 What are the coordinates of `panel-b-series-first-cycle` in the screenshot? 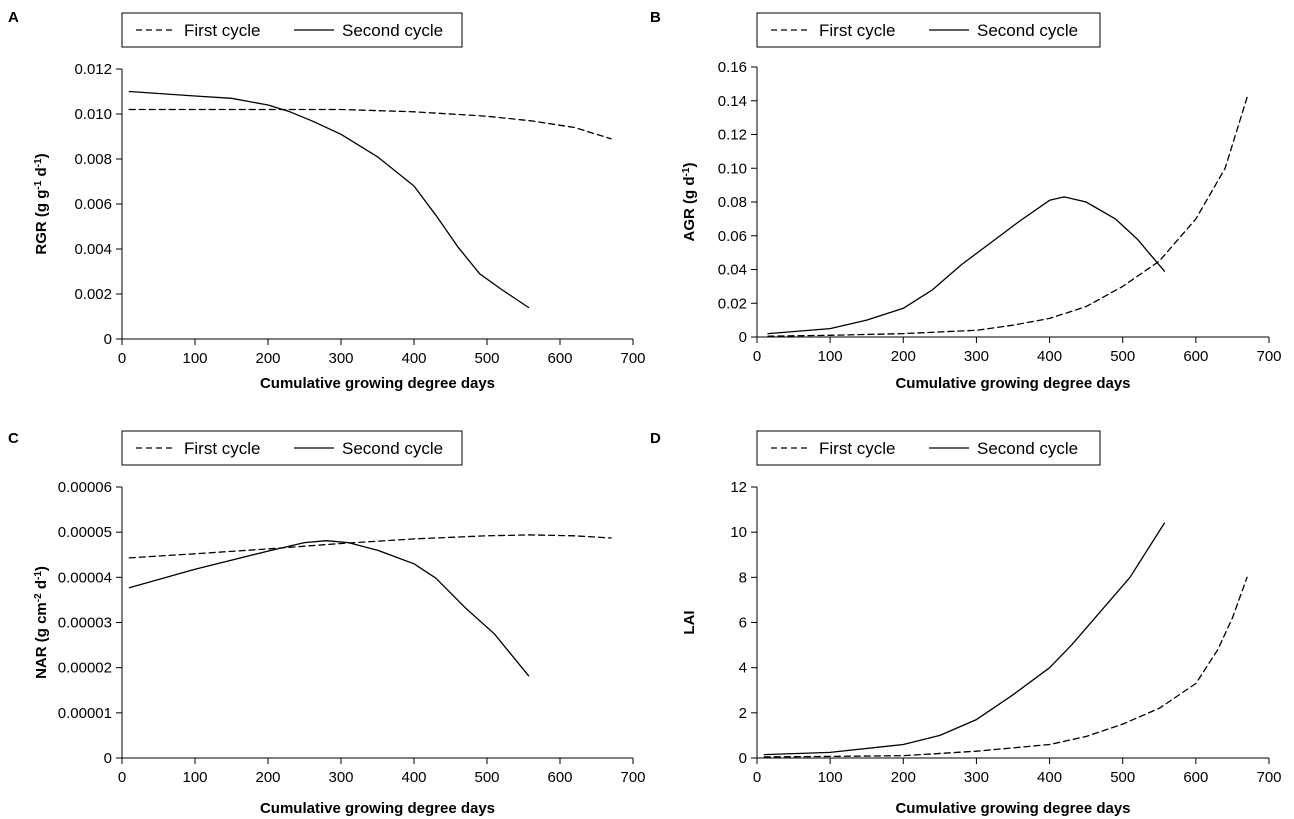 It's located at (1007, 216).